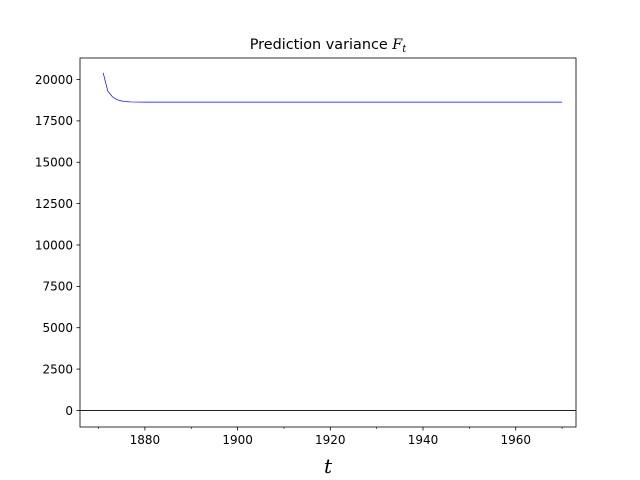 The image size is (640, 480). Describe the element at coordinates (515, 440) in the screenshot. I see `x-tick-label: 1960` at that location.